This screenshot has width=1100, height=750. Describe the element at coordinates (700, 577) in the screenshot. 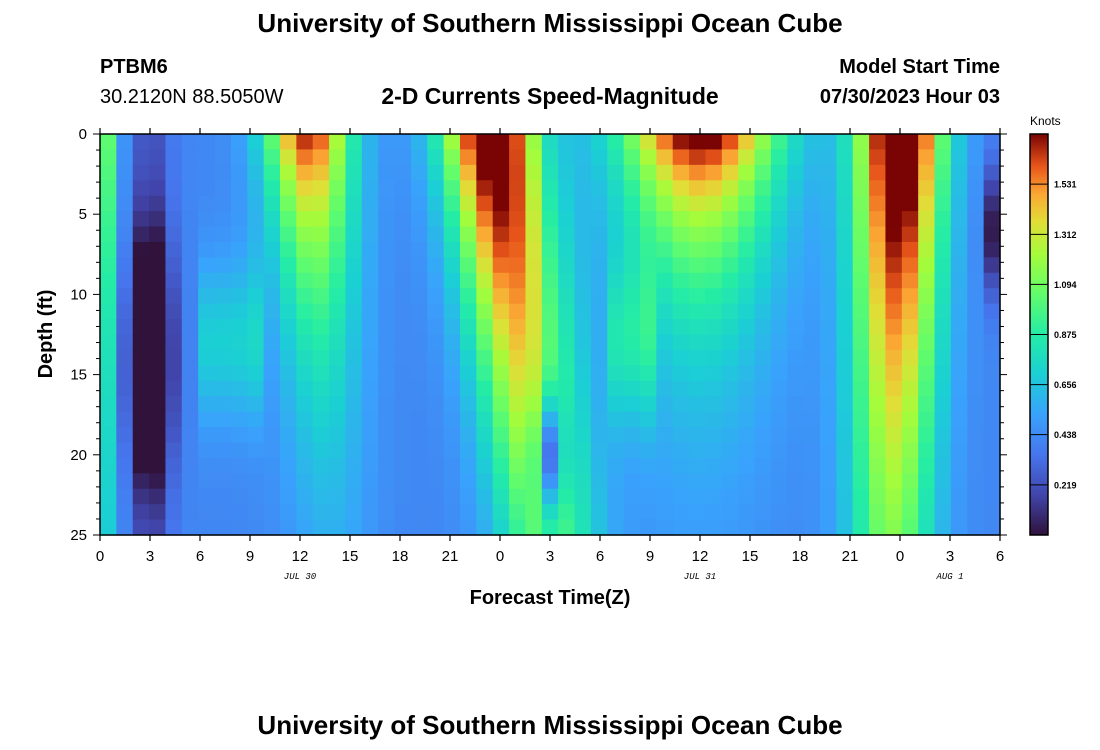

I see `date-label: JUL 31` at that location.